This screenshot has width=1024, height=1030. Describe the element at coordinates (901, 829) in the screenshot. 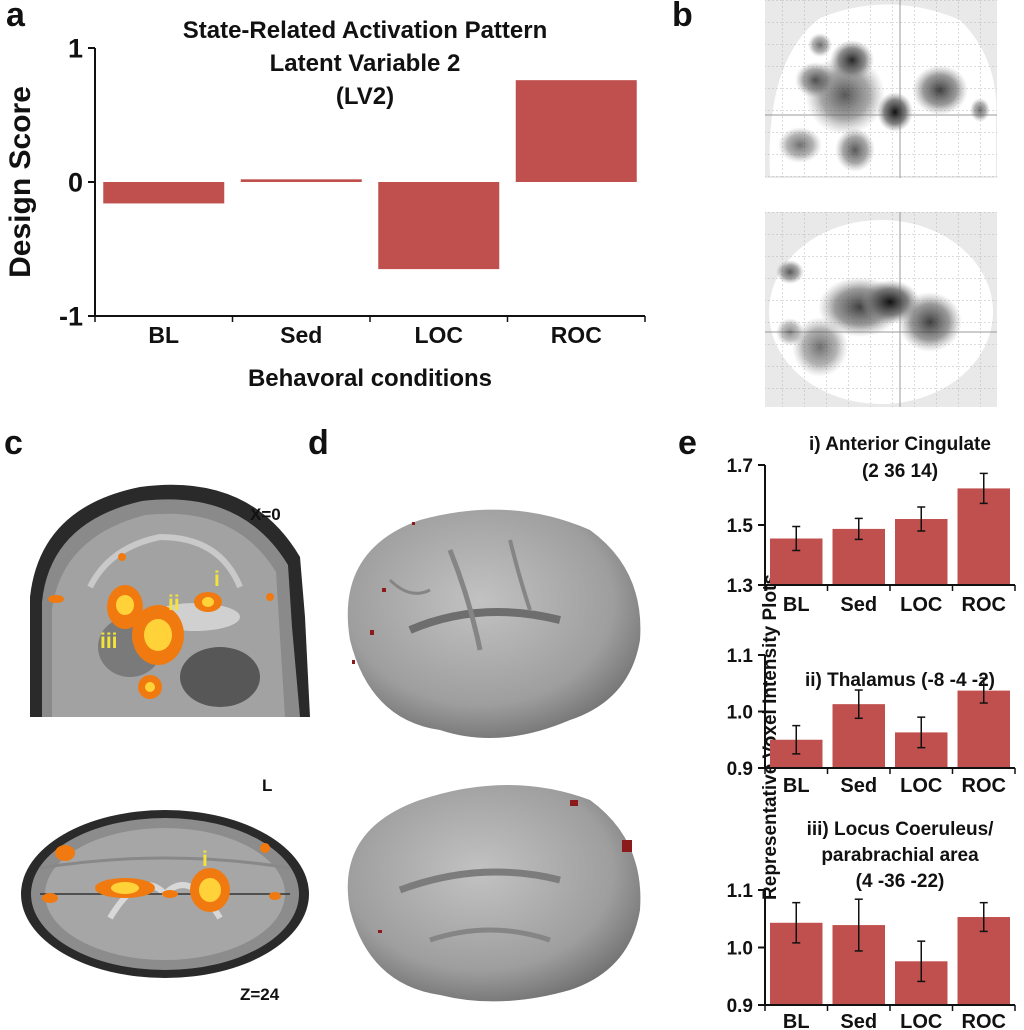

I see `chart-title-line: iii) Locus Coeruleus/` at that location.